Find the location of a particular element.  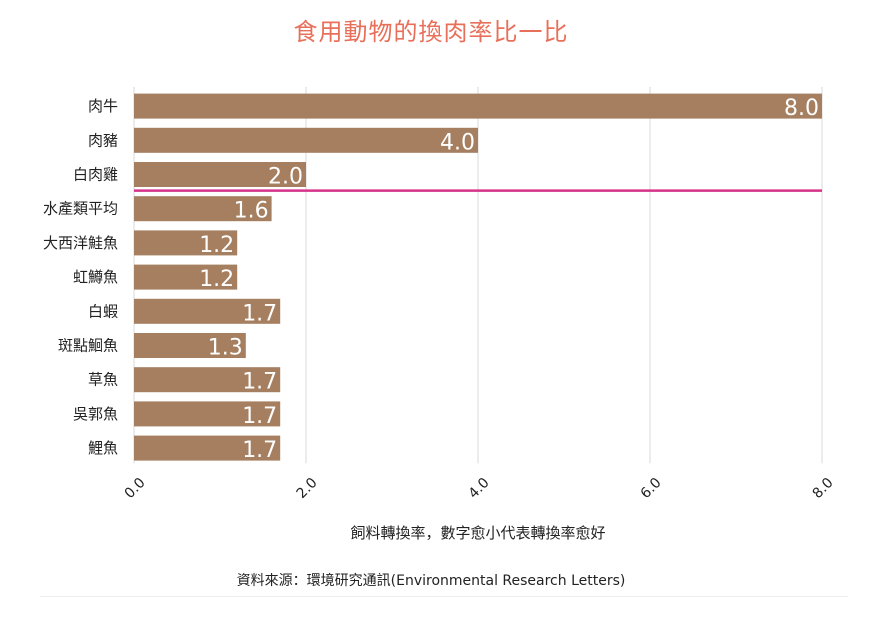

category-label: 鯉魚 is located at coordinates (103, 448).